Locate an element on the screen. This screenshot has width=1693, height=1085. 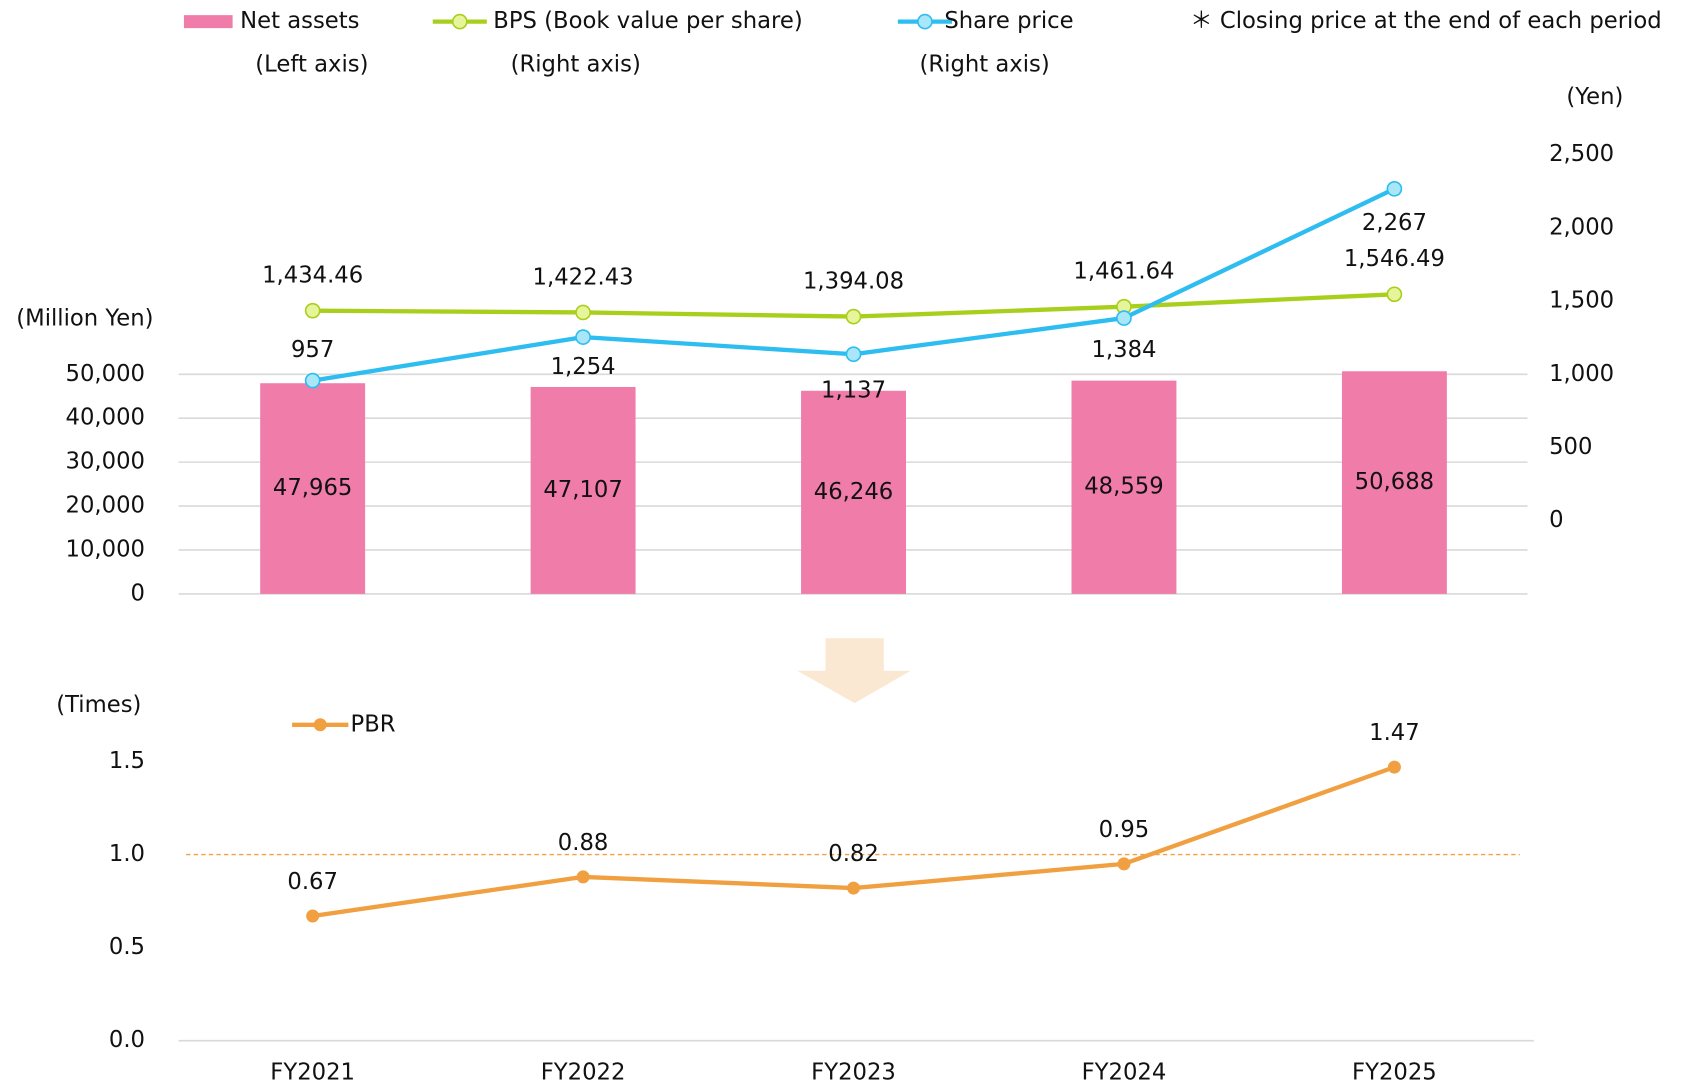
y-tick-label: 0.5 is located at coordinates (127, 947).